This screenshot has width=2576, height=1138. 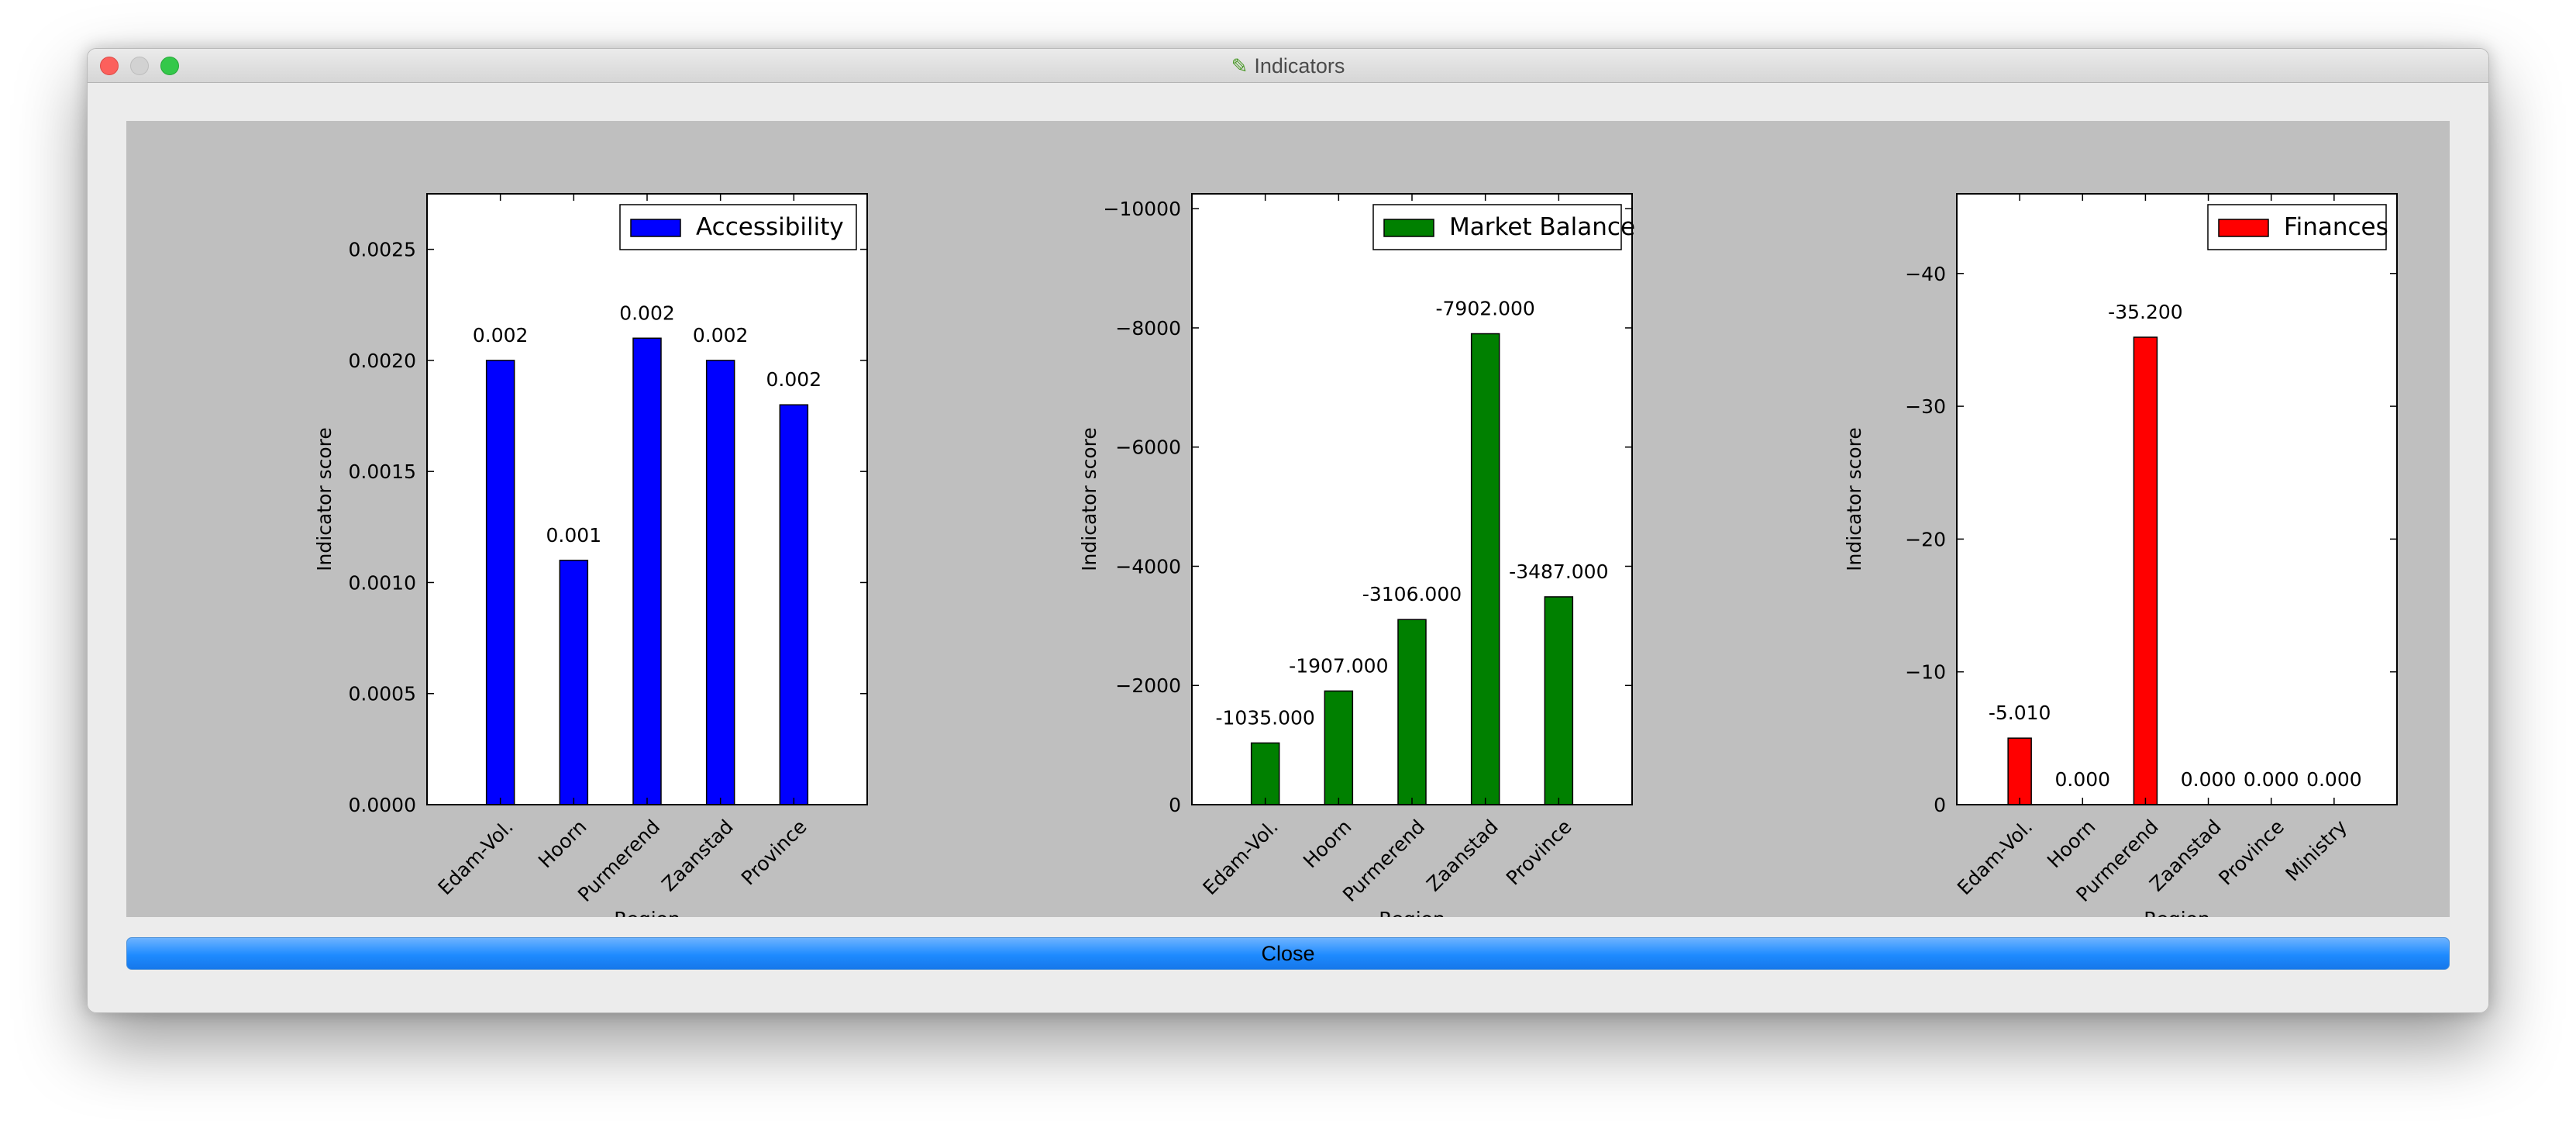 I want to click on legend-label: Finances, so click(x=2336, y=227).